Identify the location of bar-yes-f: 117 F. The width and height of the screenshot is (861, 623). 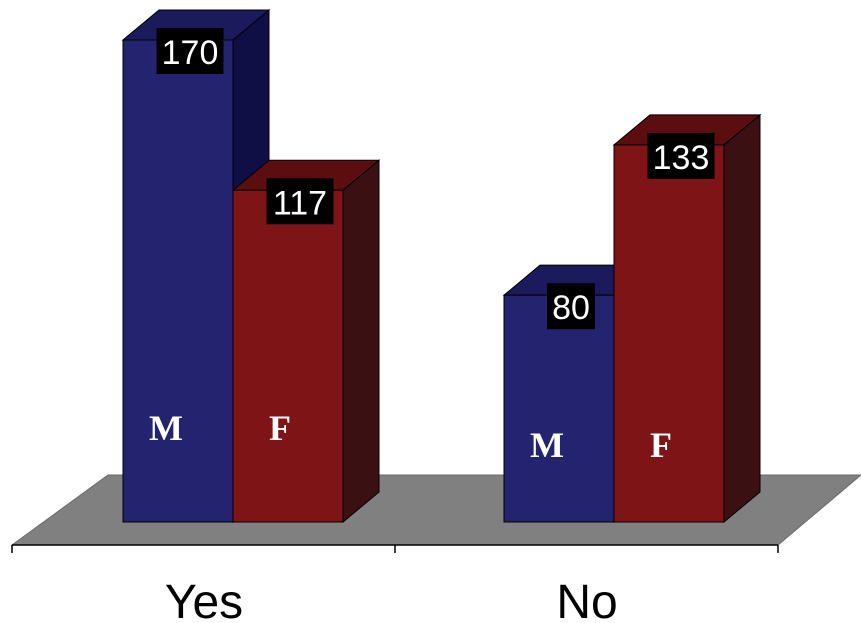
(306, 341).